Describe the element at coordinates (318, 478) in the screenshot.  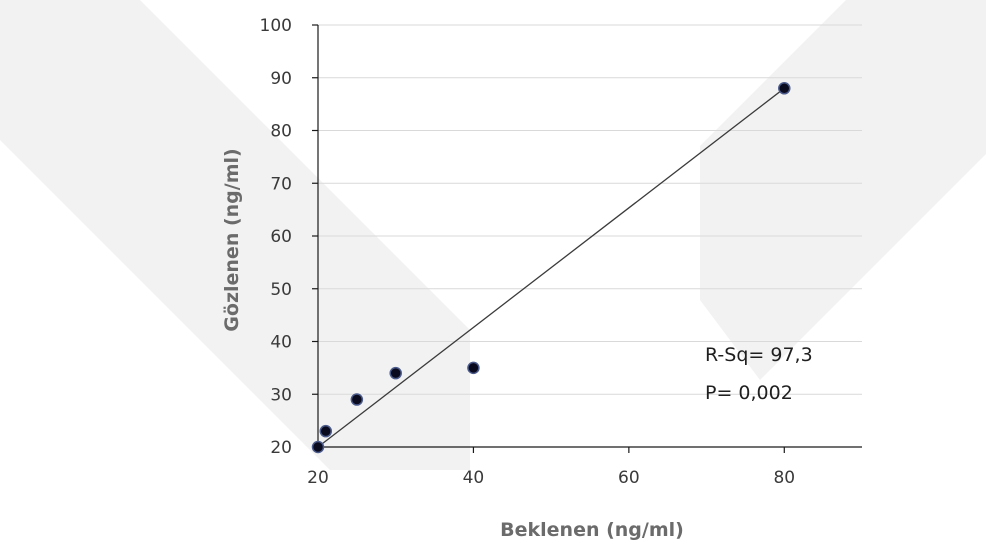
I see `x-tick-label: 20` at that location.